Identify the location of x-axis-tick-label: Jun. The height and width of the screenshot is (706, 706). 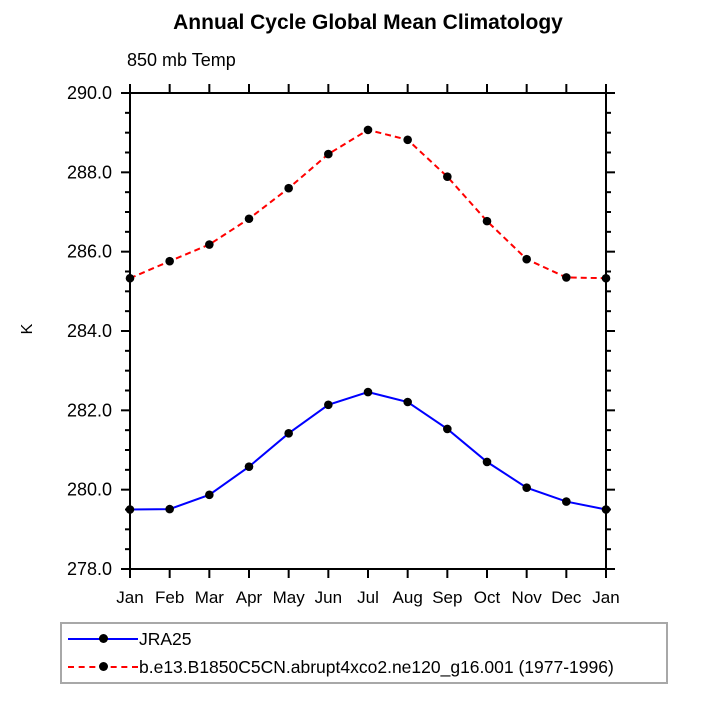
(328, 597).